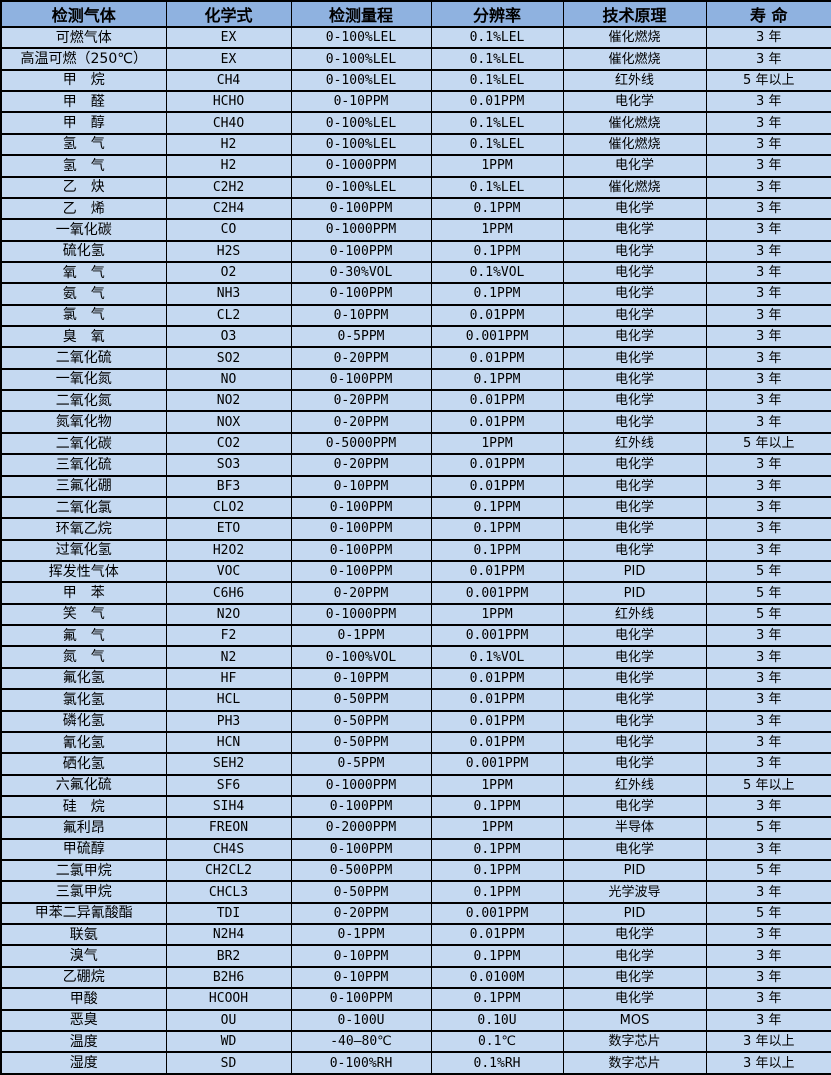 This screenshot has height=1075, width=831. What do you see at coordinates (415, 358) in the screenshot?
I see `table-row: 二氧化硫 SO2 0-20PPM 0.01PPM 电化学 3 年` at bounding box center [415, 358].